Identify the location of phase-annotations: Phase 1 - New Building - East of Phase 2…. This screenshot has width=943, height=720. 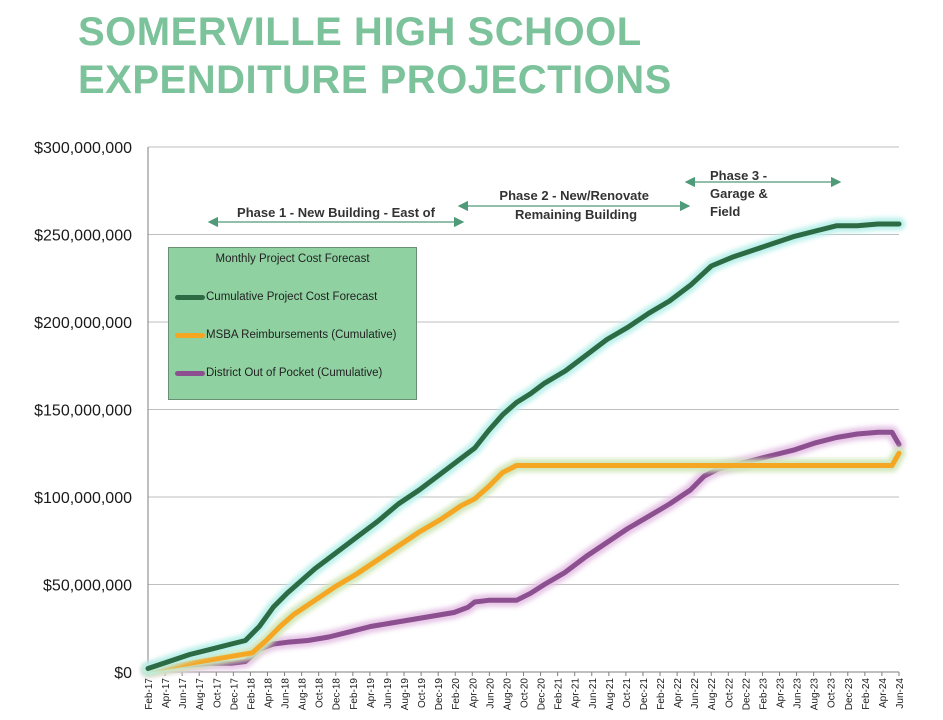
(524, 198).